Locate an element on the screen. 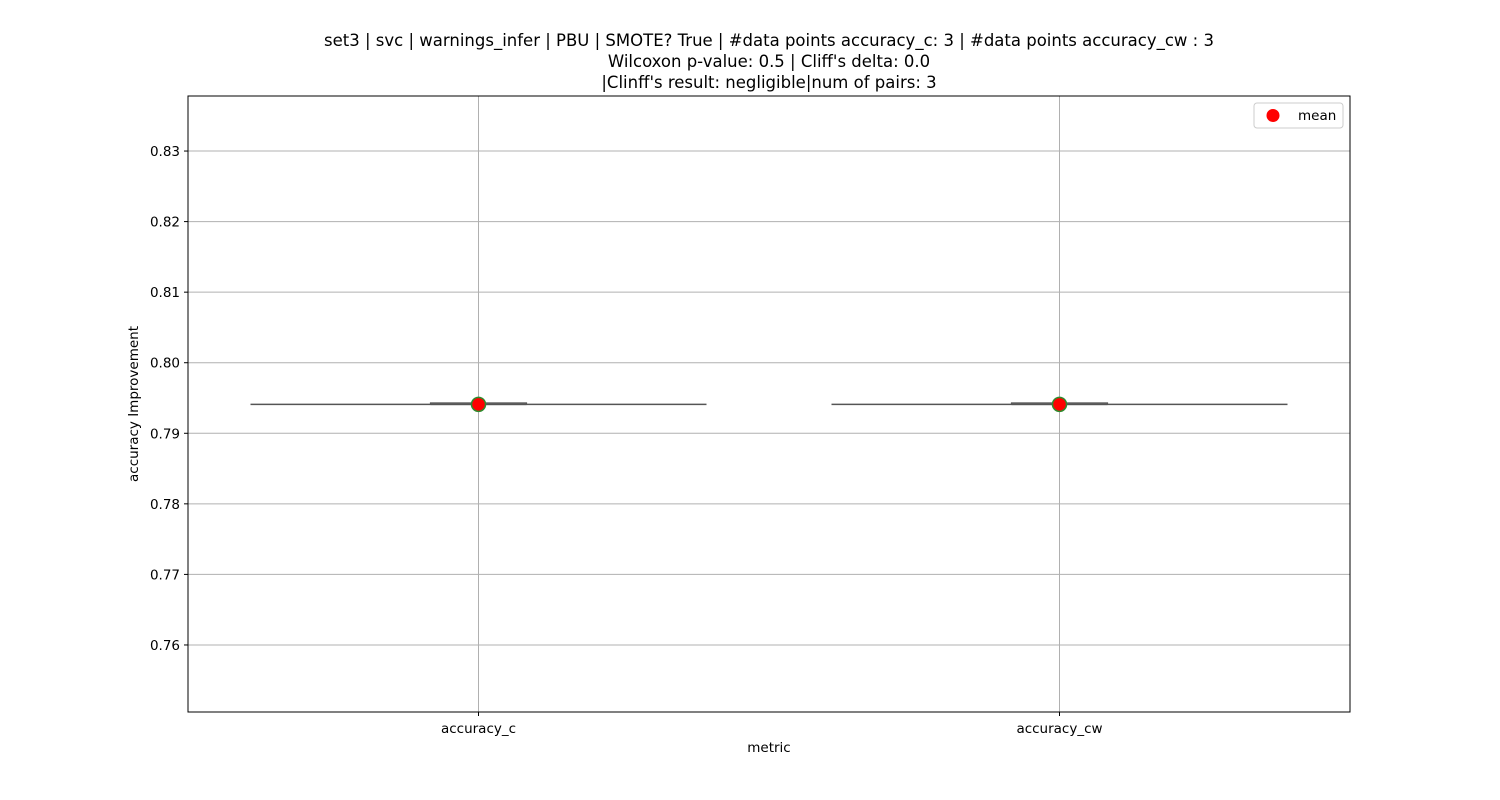 The height and width of the screenshot is (800, 1500). y-tick-label: 0.83 is located at coordinates (165, 152).